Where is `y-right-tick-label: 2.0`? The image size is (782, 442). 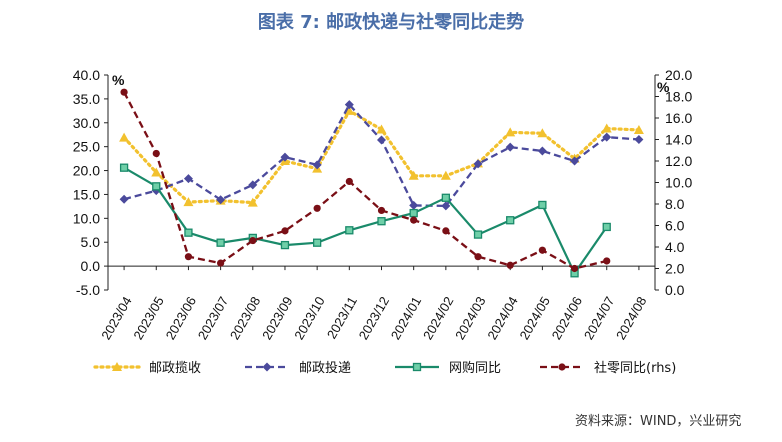 y-right-tick-label: 2.0 is located at coordinates (675, 269).